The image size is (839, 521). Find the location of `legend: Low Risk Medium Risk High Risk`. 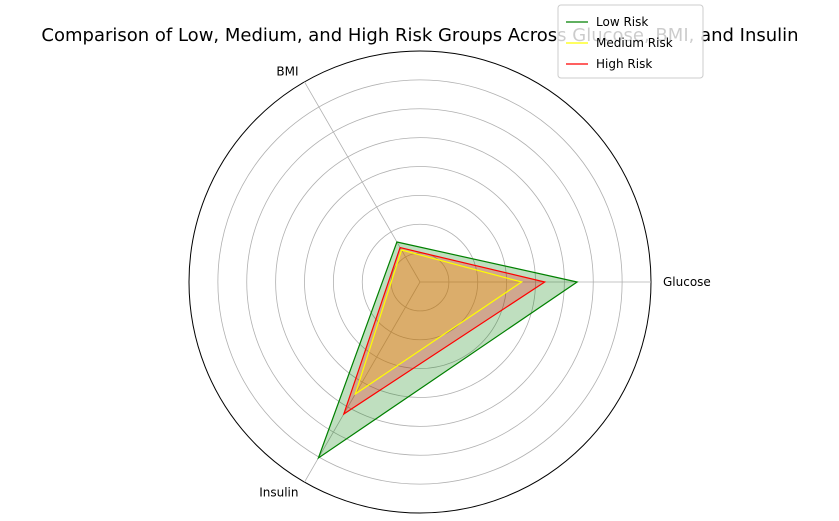

legend: Low Risk Medium Risk High Risk is located at coordinates (630, 41).